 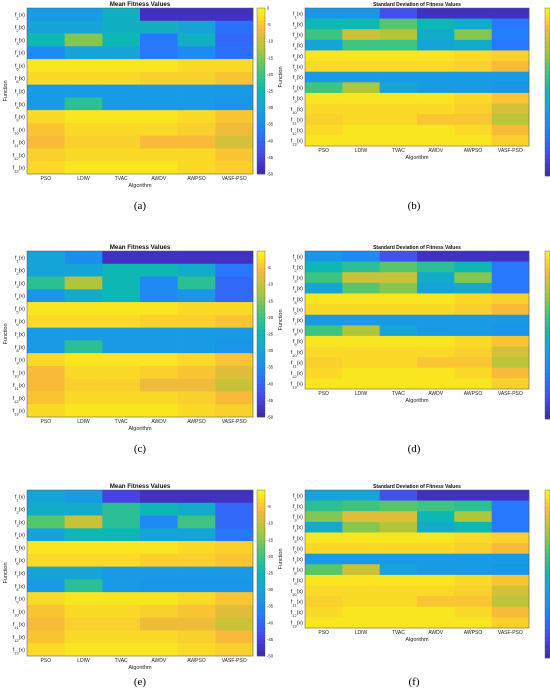 What do you see at coordinates (20, 298) in the screenshot?
I see `y-tick-label: f4(x)` at bounding box center [20, 298].